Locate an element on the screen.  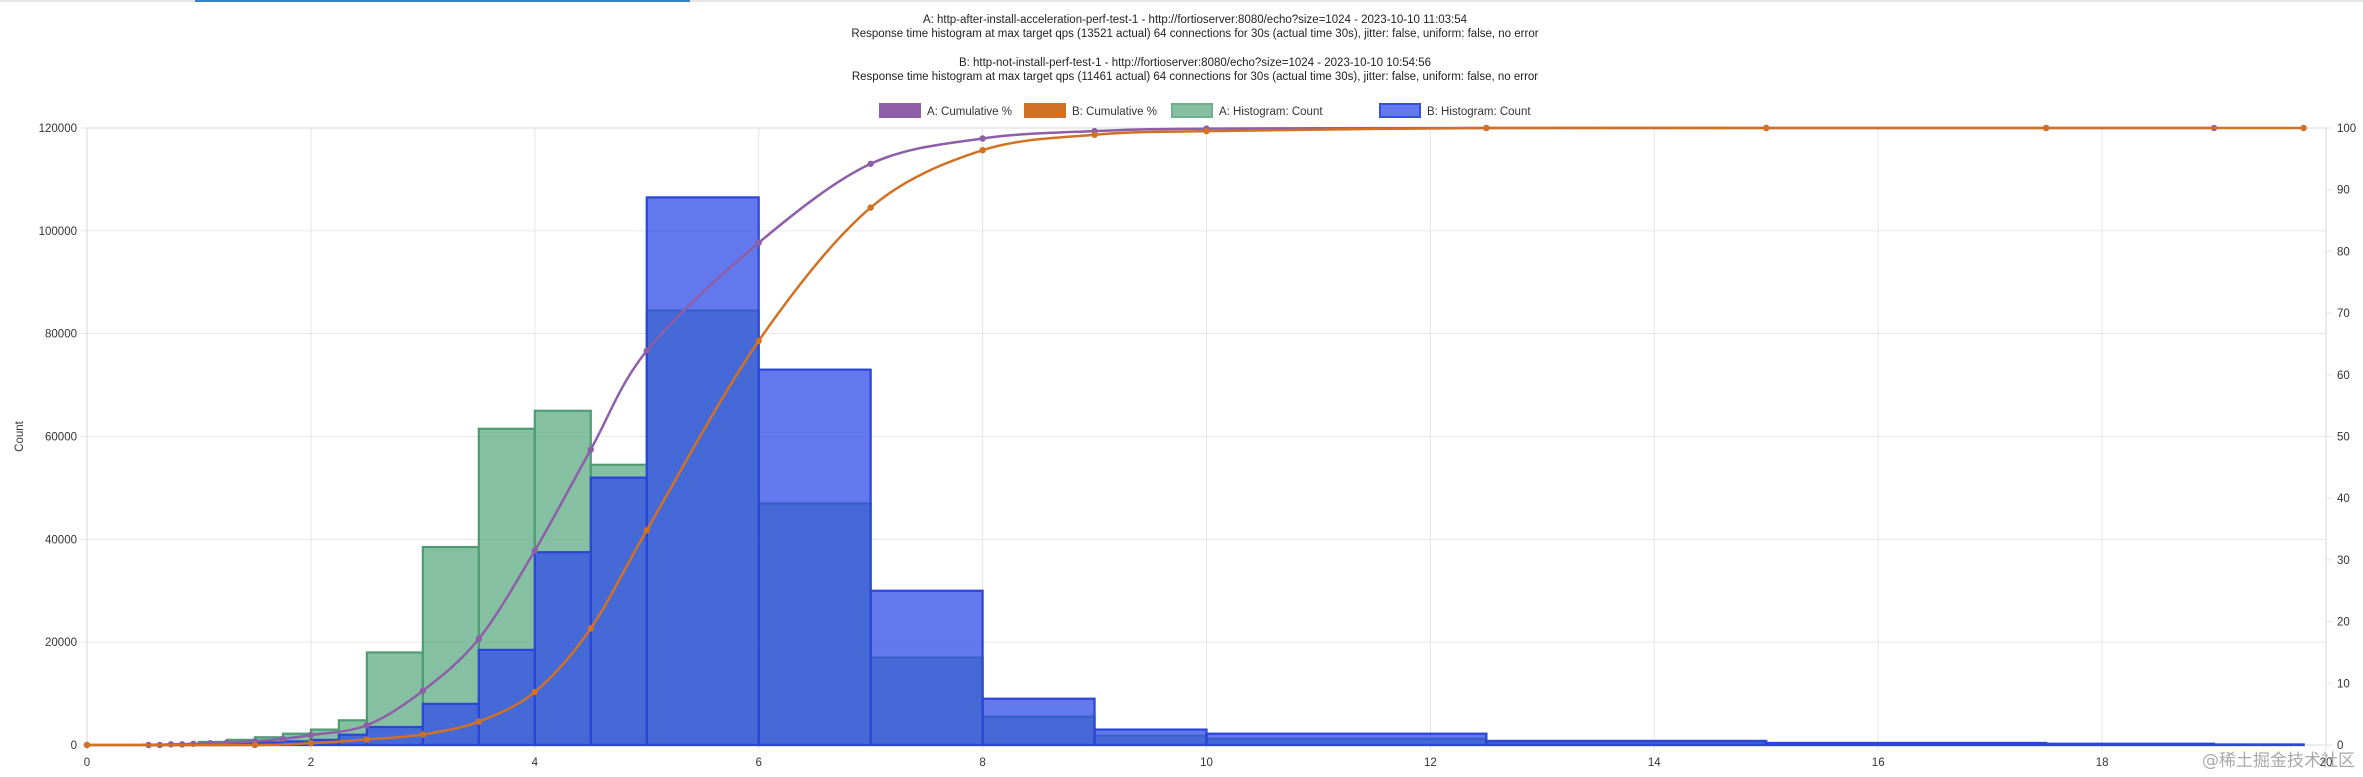
y-tick-label: 40000 is located at coordinates (61, 540).